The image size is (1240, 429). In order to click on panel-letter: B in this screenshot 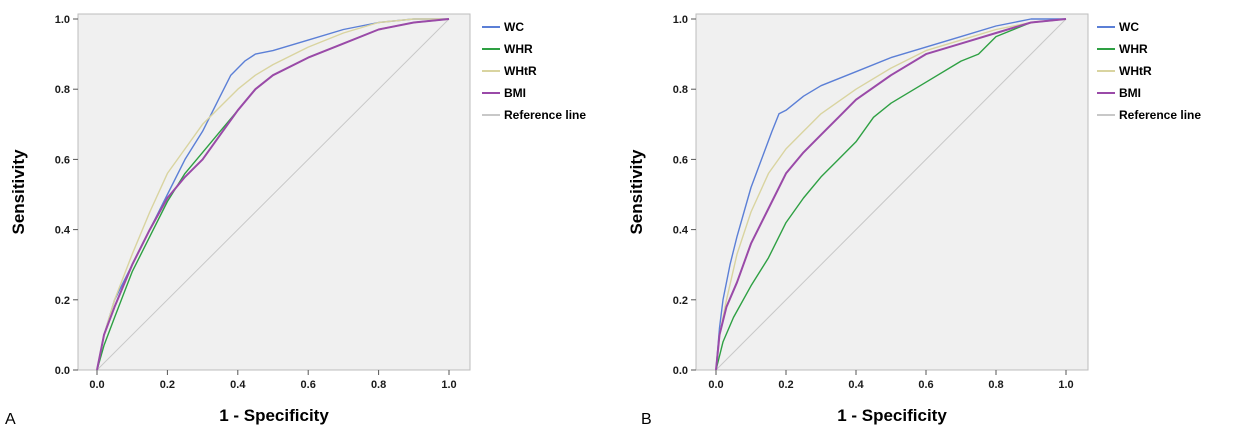, I will do `click(646, 419)`.